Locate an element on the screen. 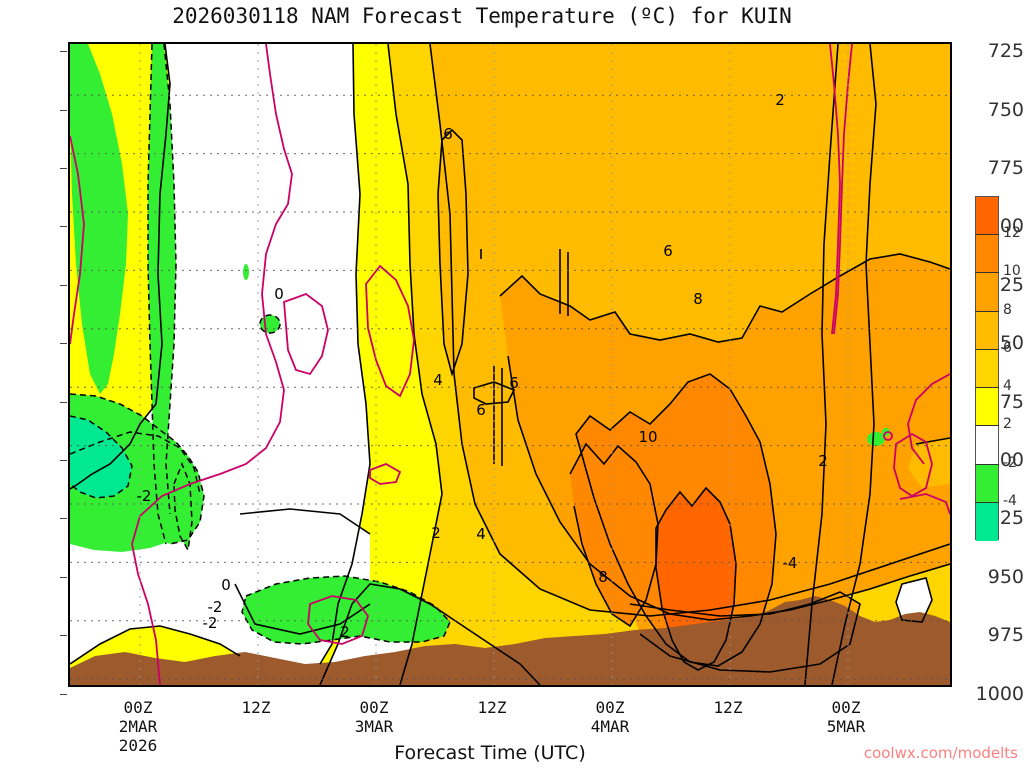  colorbar-tick-label: -4 is located at coordinates (1010, 500).